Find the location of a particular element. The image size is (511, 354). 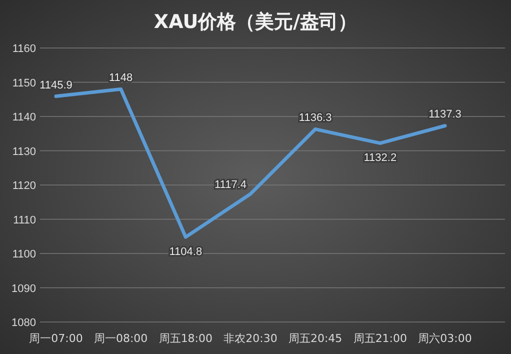

y-tick-label: 1120 is located at coordinates (24, 186).